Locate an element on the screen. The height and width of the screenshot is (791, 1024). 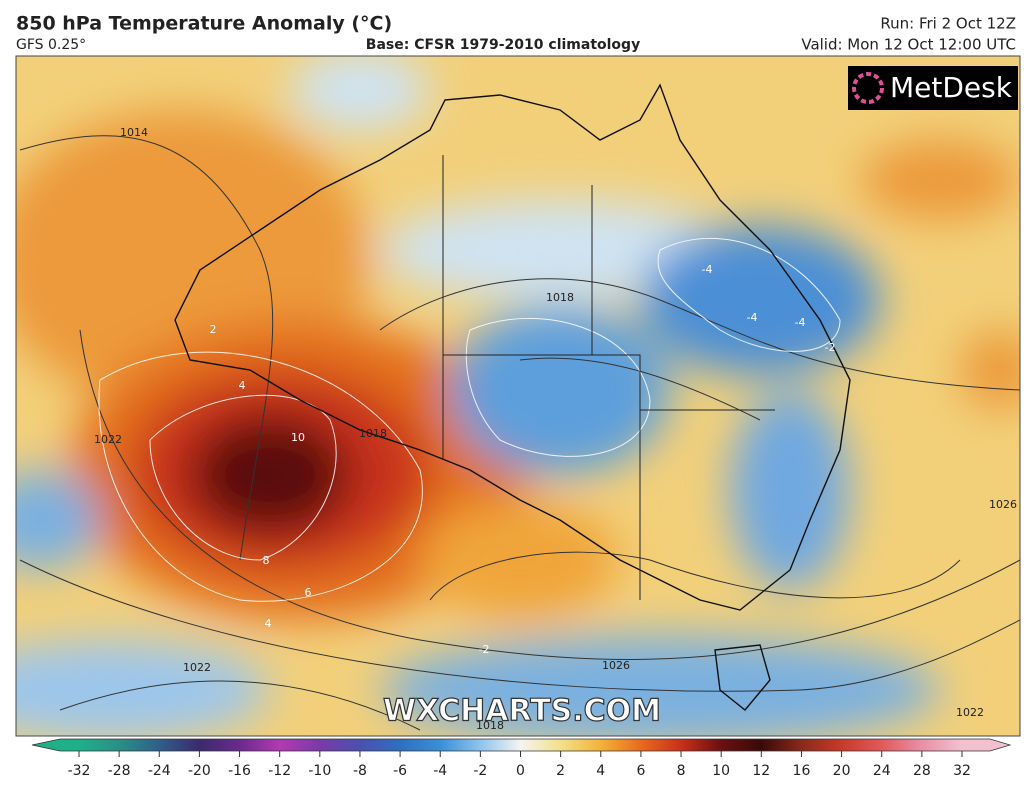
colorbar-tick-label: -24 is located at coordinates (159, 771).